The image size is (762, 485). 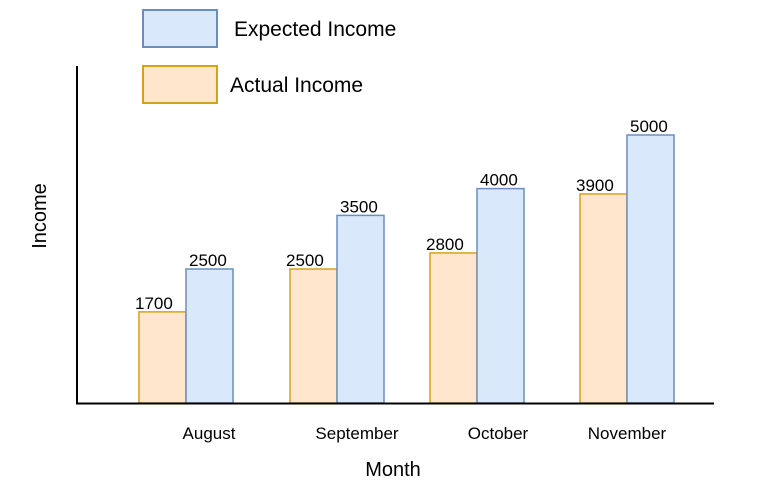 I want to click on bar-expected-income-august, so click(x=209, y=336).